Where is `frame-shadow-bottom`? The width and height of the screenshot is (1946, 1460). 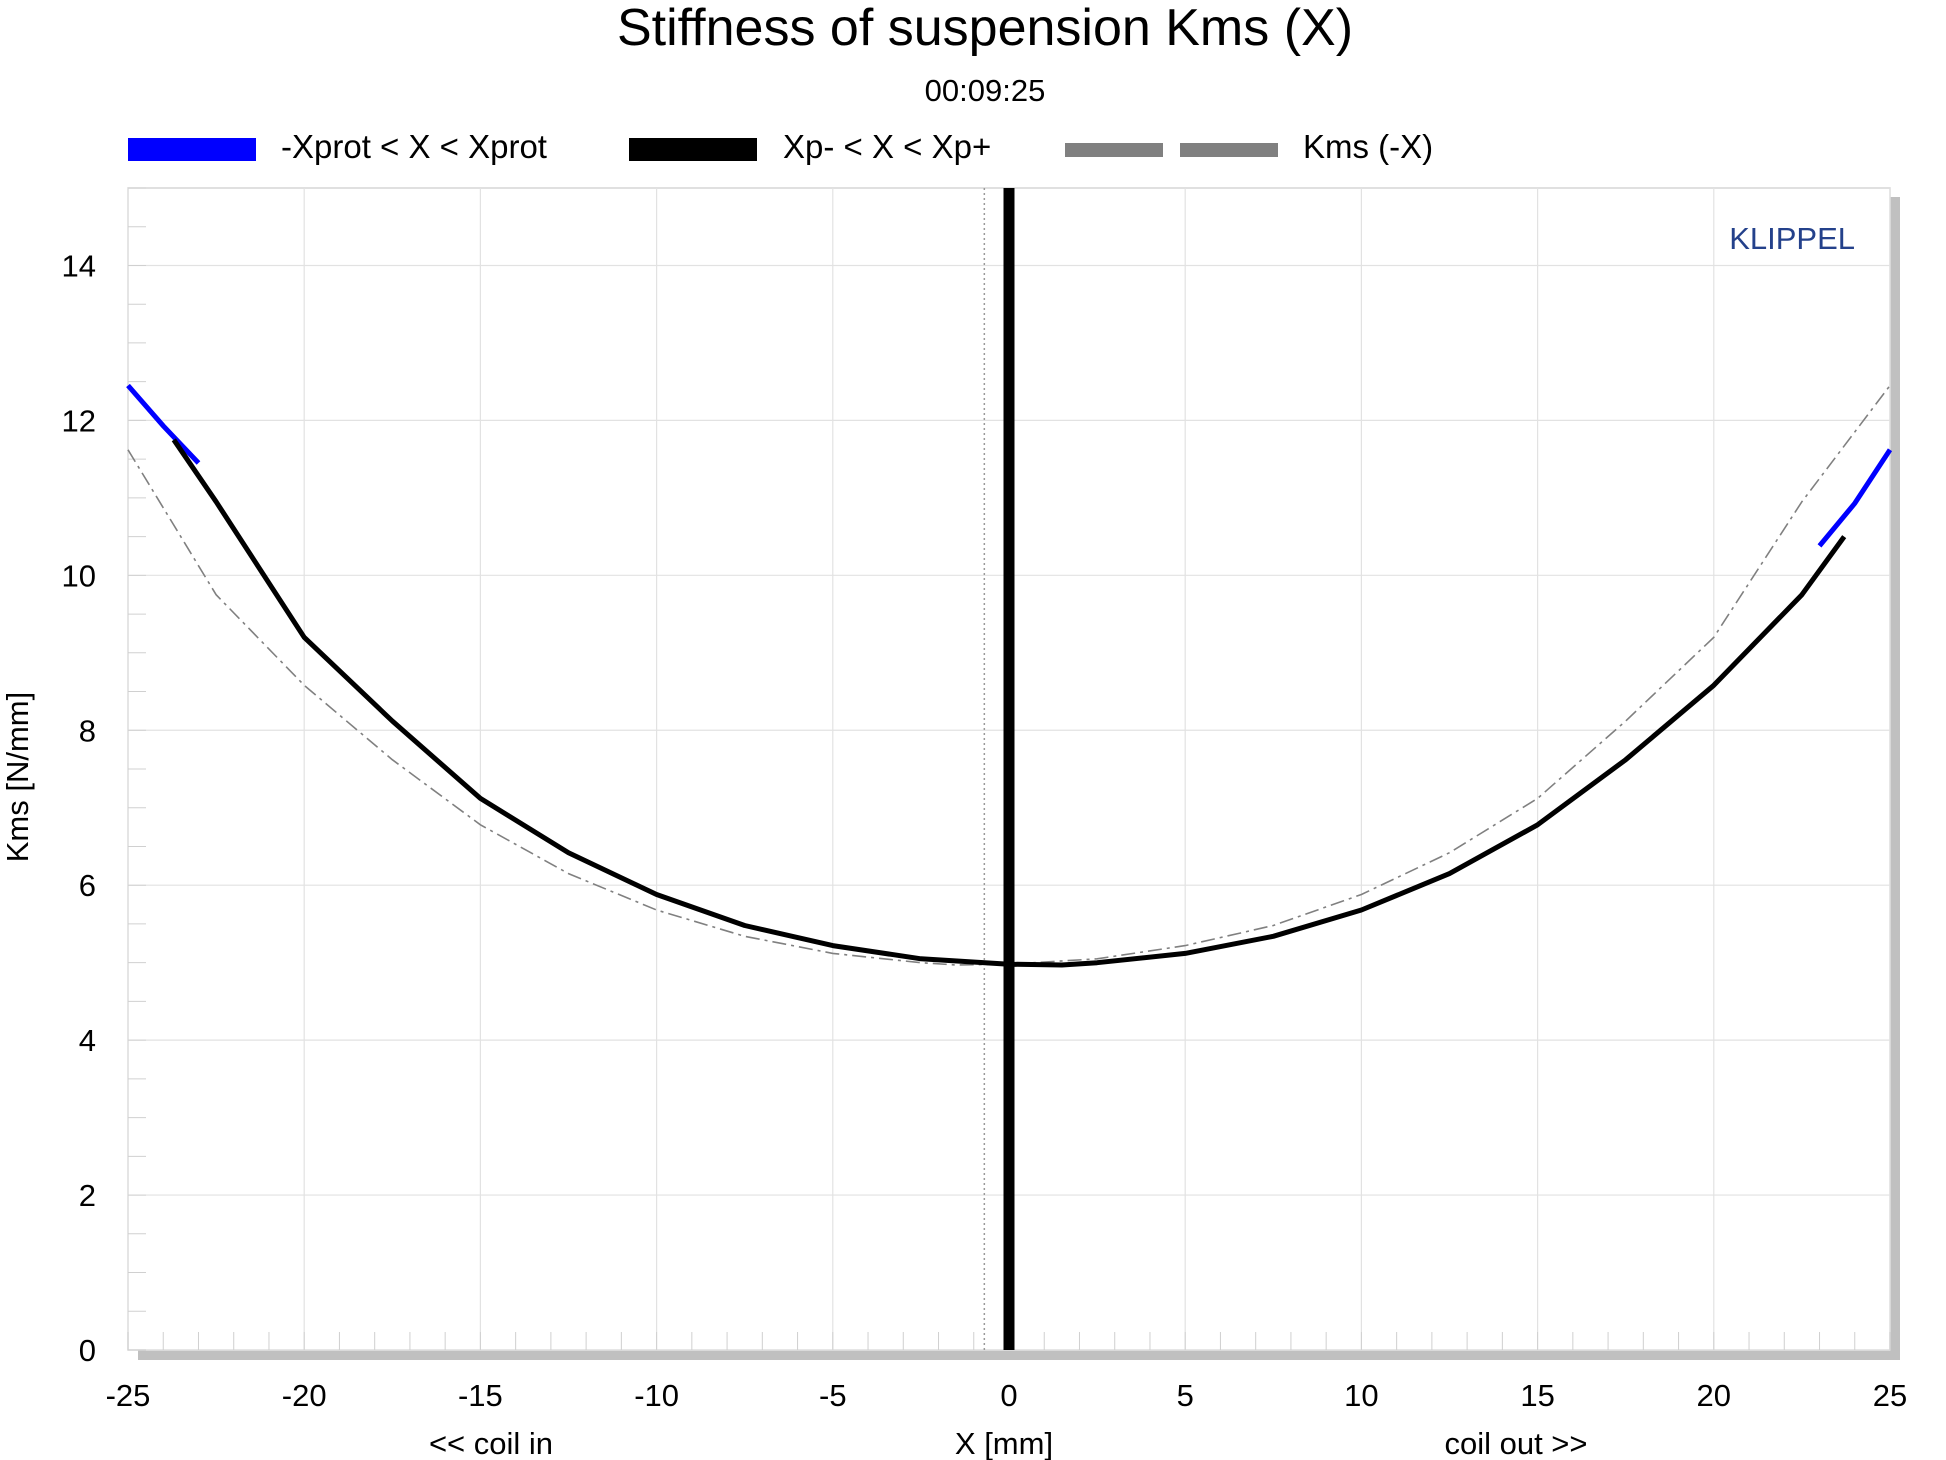 frame-shadow-bottom is located at coordinates (1019, 1355).